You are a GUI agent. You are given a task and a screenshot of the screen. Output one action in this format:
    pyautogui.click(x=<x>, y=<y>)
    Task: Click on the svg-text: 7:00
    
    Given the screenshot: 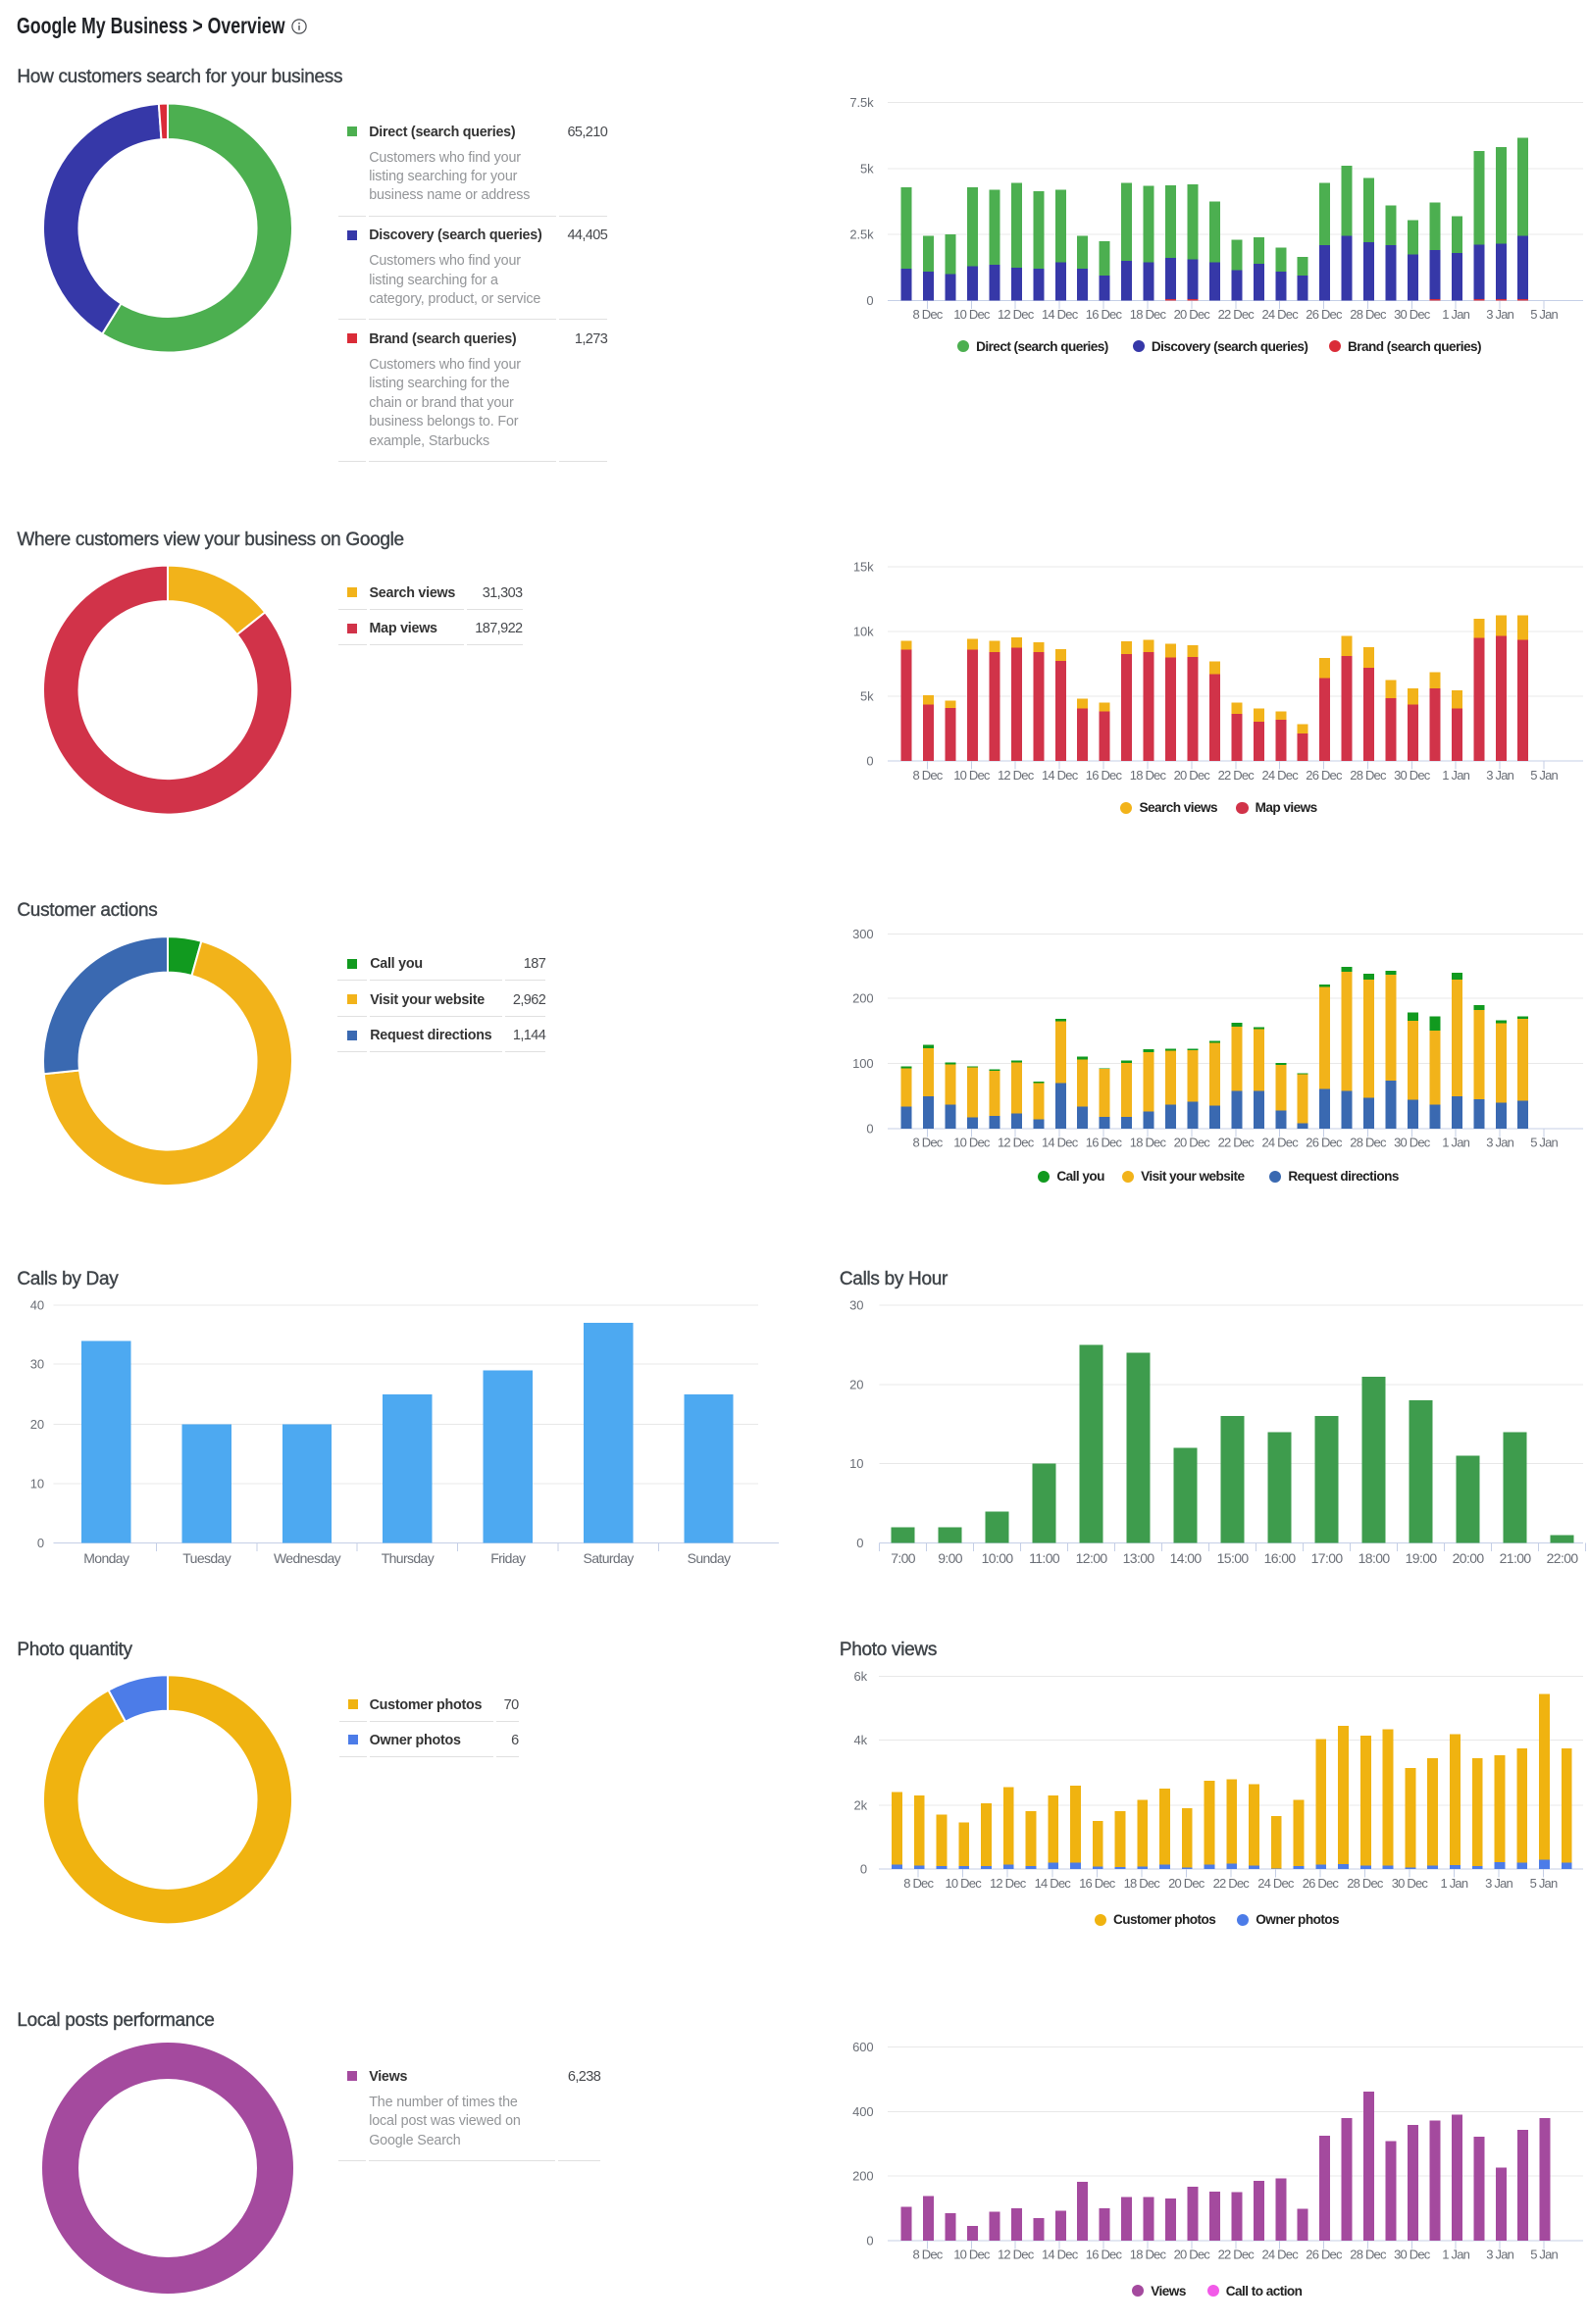 What is the action you would take?
    pyautogui.click(x=903, y=1558)
    